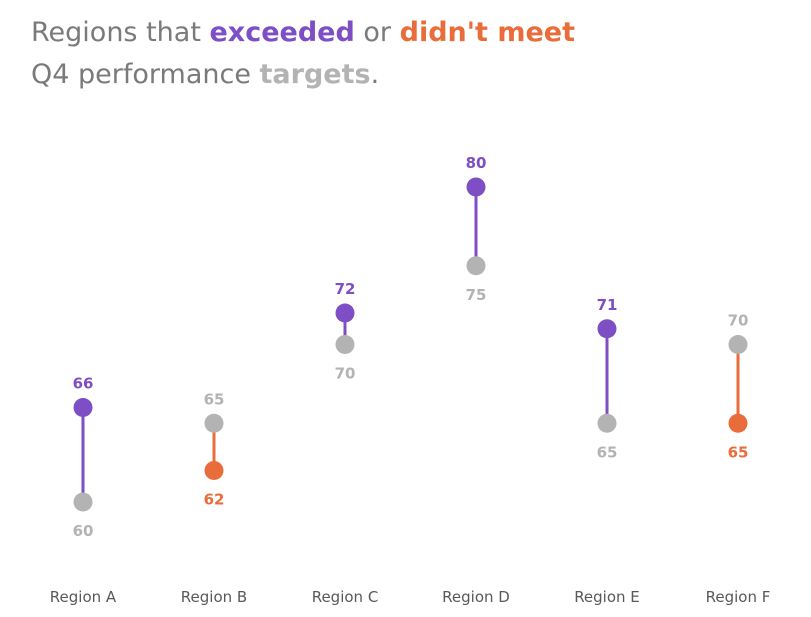  I want to click on category-label-region-f: Region F, so click(738, 597).